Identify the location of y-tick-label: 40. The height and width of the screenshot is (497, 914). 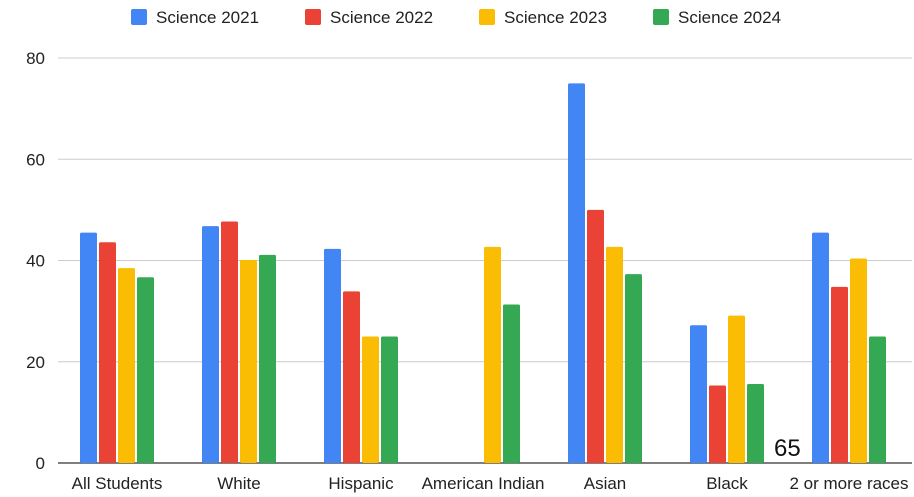
(35, 261).